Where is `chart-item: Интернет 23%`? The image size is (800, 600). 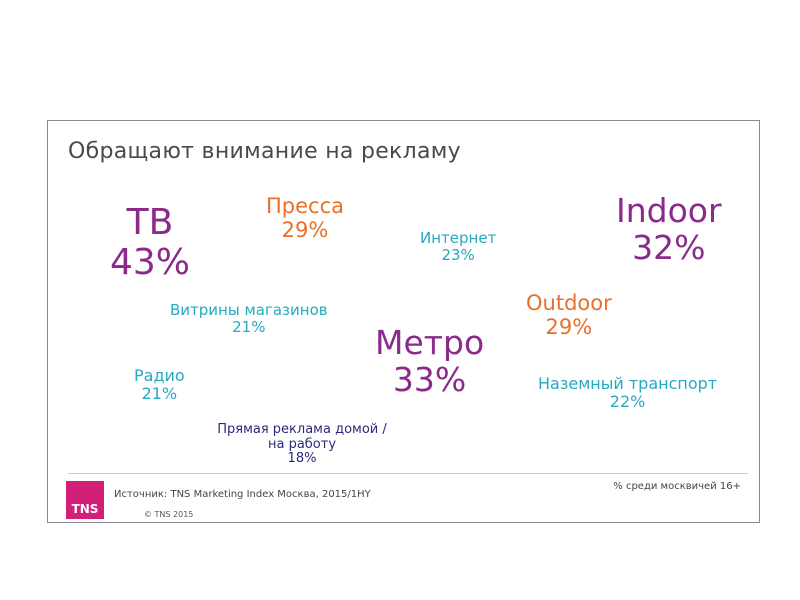
chart-item: Интернет 23% is located at coordinates (458, 247).